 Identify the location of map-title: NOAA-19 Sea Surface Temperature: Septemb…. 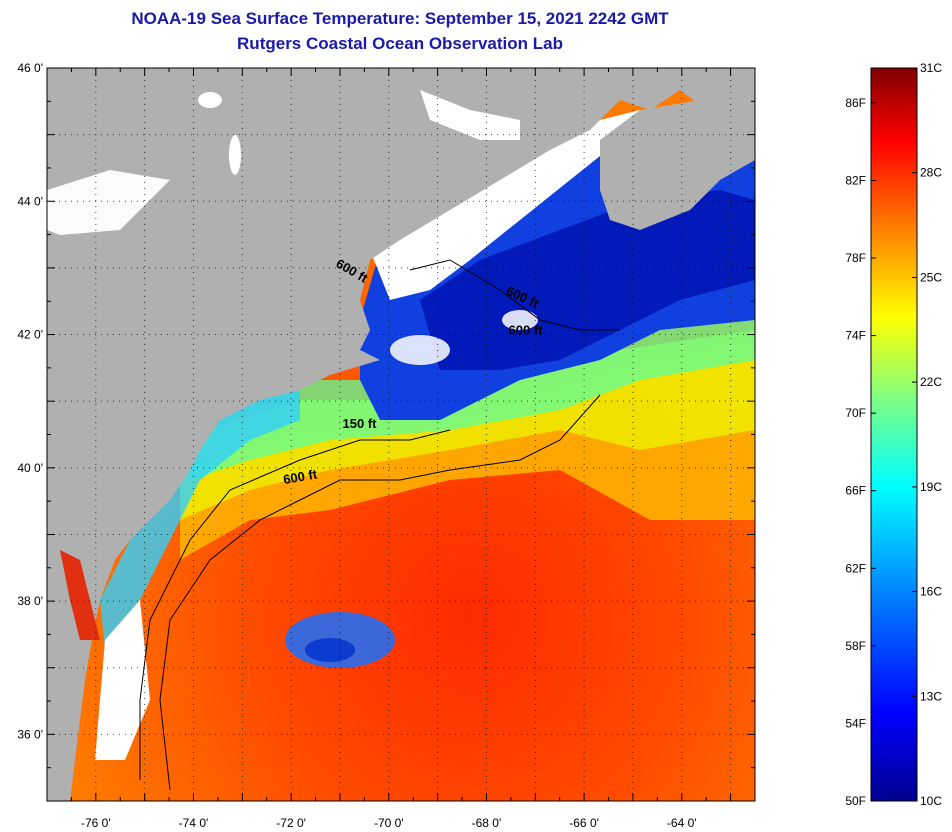
(400, 18).